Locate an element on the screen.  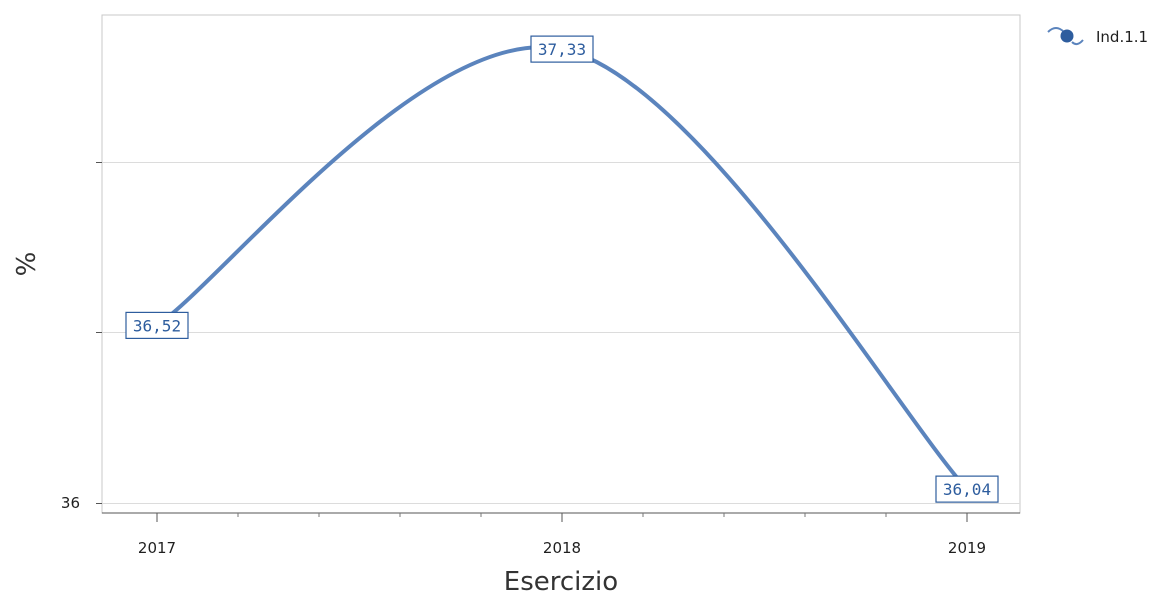
data-label-2019: 36,04 is located at coordinates (967, 489).